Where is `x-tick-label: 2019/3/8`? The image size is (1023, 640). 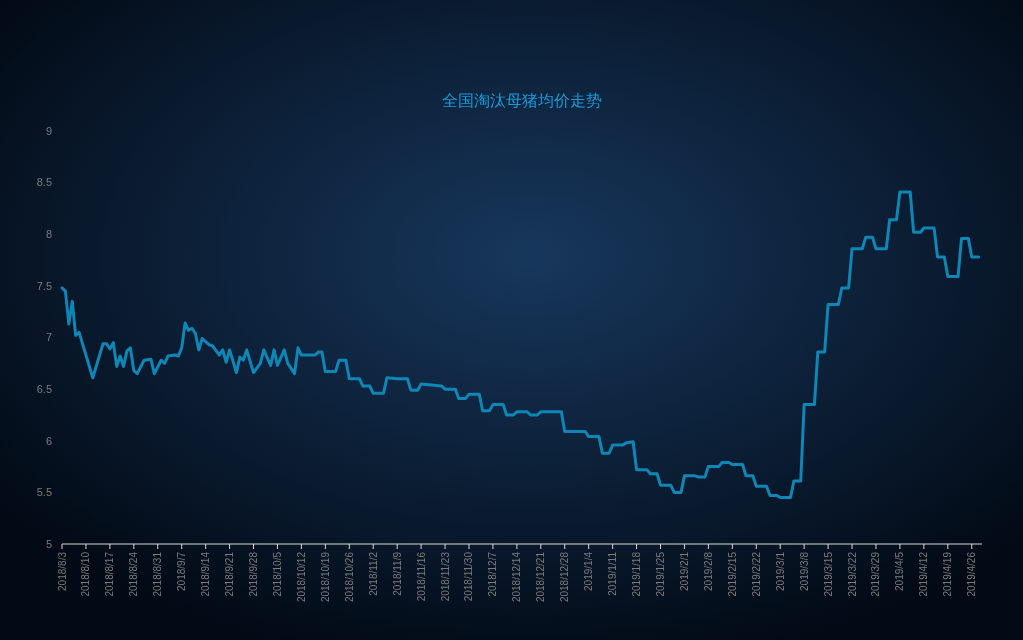 x-tick-label: 2019/3/8 is located at coordinates (804, 571).